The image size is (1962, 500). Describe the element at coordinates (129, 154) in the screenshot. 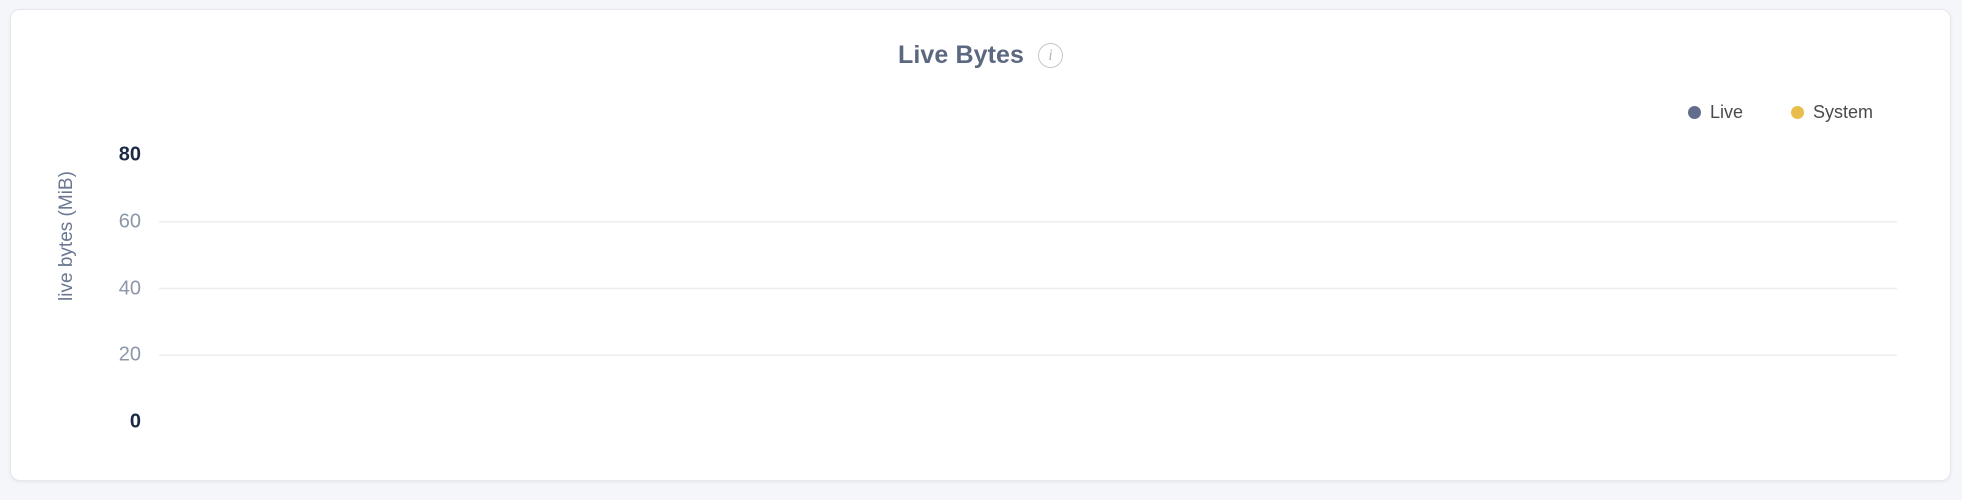

I see `y-tick-label-80: 80` at that location.